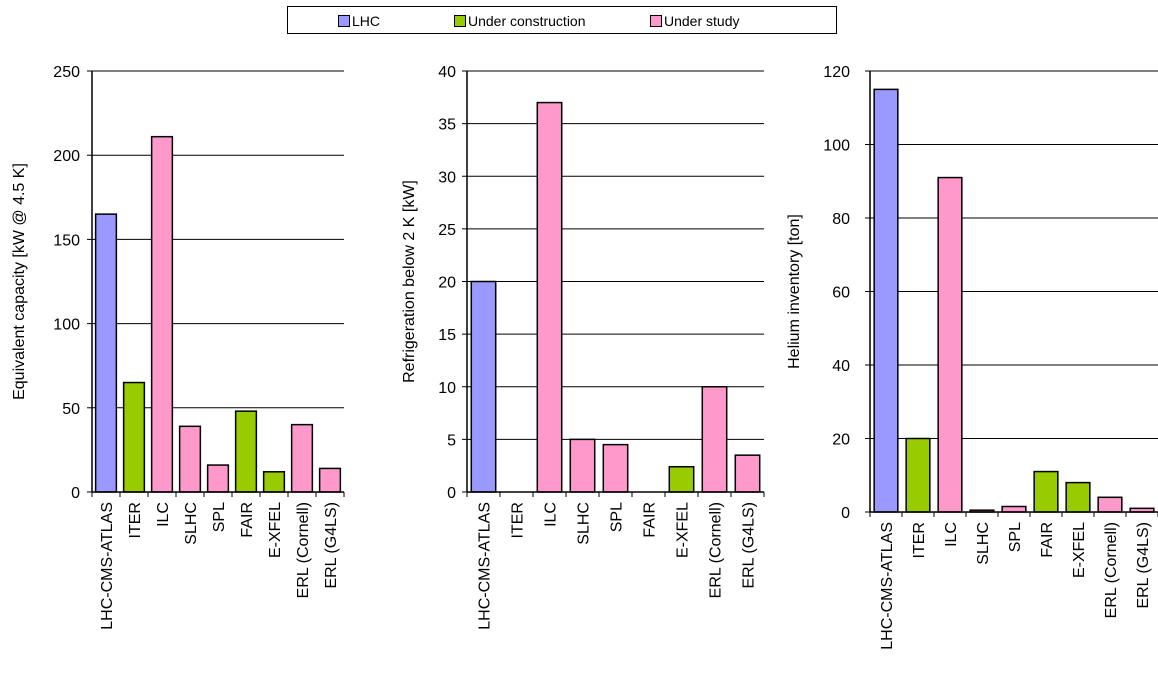 Image resolution: width=1158 pixels, height=697 pixels. Describe the element at coordinates (71, 409) in the screenshot. I see `chart1-y-tick-label: 50` at that location.